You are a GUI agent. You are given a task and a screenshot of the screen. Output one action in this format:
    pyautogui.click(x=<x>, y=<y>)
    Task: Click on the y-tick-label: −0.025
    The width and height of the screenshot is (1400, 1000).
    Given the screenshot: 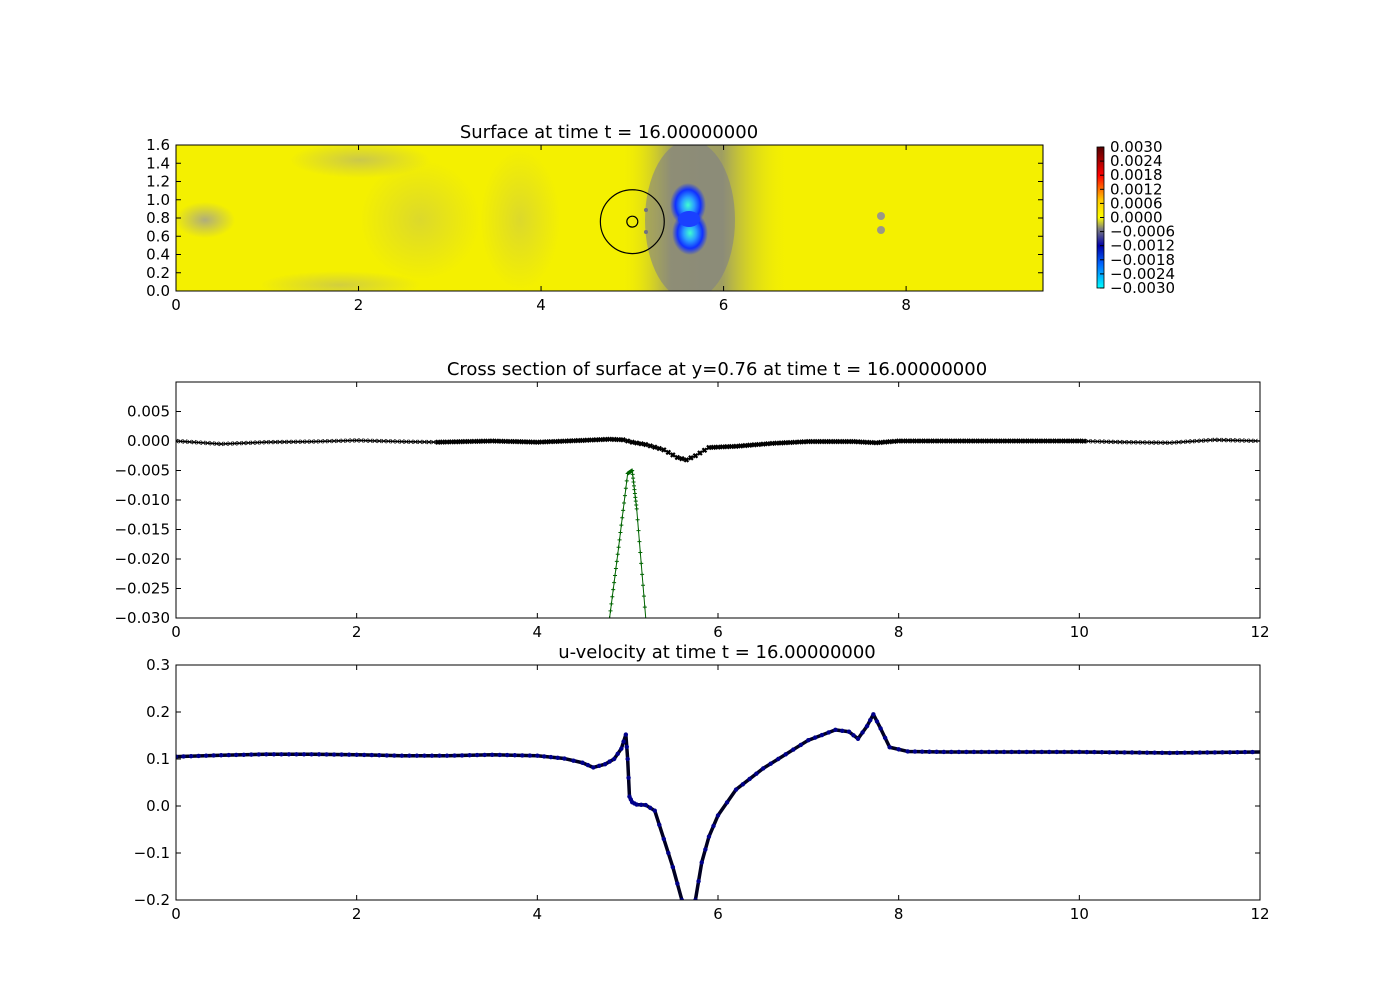 What is the action you would take?
    pyautogui.click(x=142, y=589)
    